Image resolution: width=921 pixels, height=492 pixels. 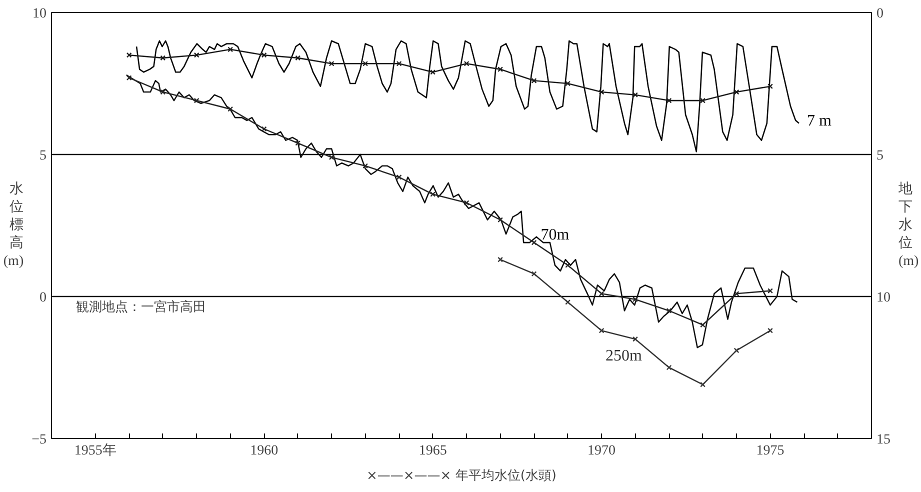 I want to click on x-tick-label: 1970, so click(x=602, y=451).